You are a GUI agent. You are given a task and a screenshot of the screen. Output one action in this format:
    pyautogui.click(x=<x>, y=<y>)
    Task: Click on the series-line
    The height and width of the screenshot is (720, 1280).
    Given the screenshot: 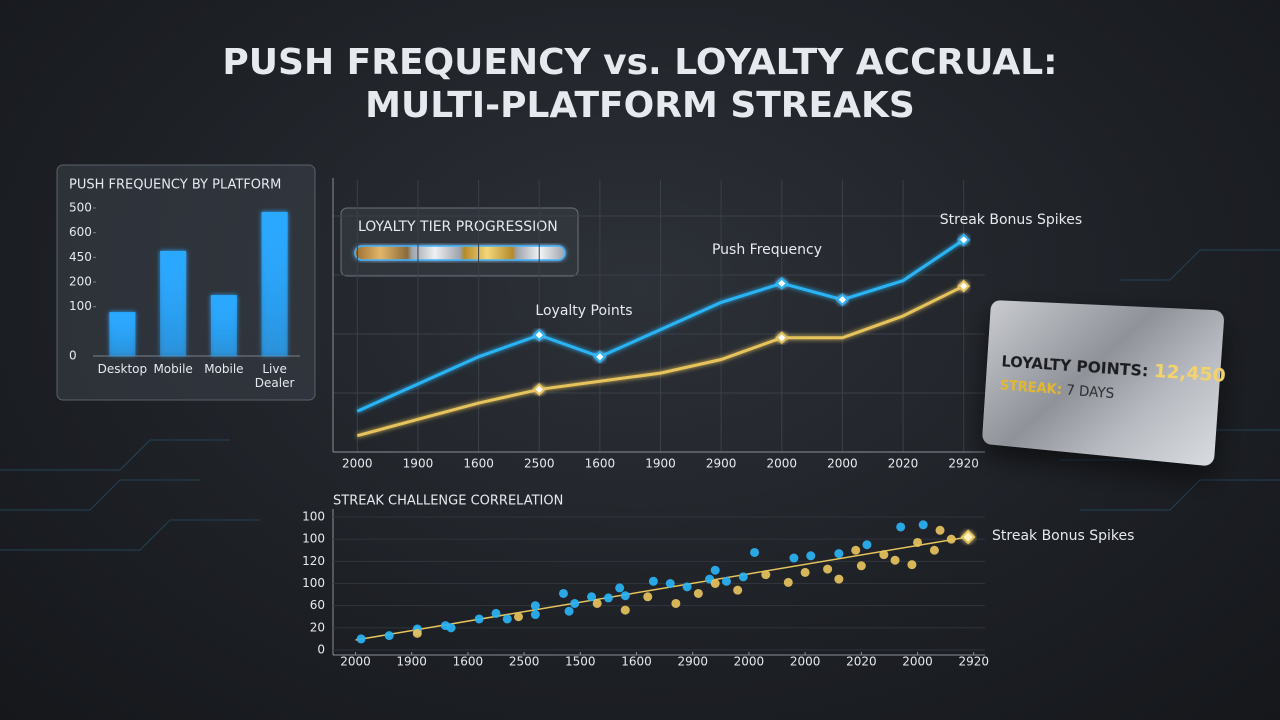 What is the action you would take?
    pyautogui.click(x=660, y=325)
    